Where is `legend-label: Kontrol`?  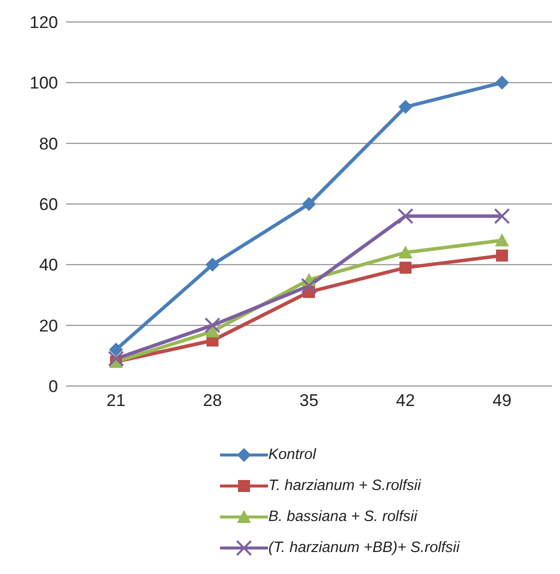 legend-label: Kontrol is located at coordinates (292, 454).